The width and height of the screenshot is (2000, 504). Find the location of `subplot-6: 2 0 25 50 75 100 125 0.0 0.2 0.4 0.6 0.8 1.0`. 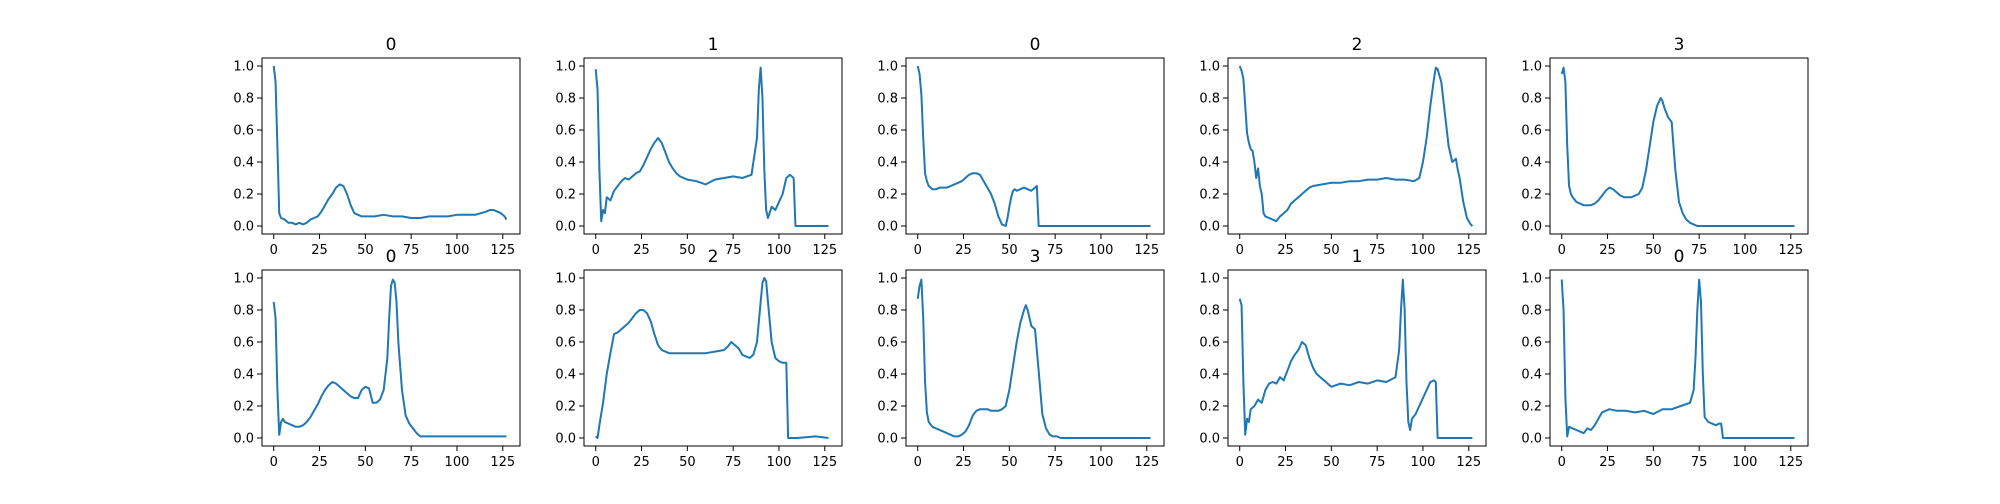

subplot-6: 2 0 25 50 75 100 125 0.0 0.2 0.4 0.6 0.8 1.0 is located at coordinates (699, 358).